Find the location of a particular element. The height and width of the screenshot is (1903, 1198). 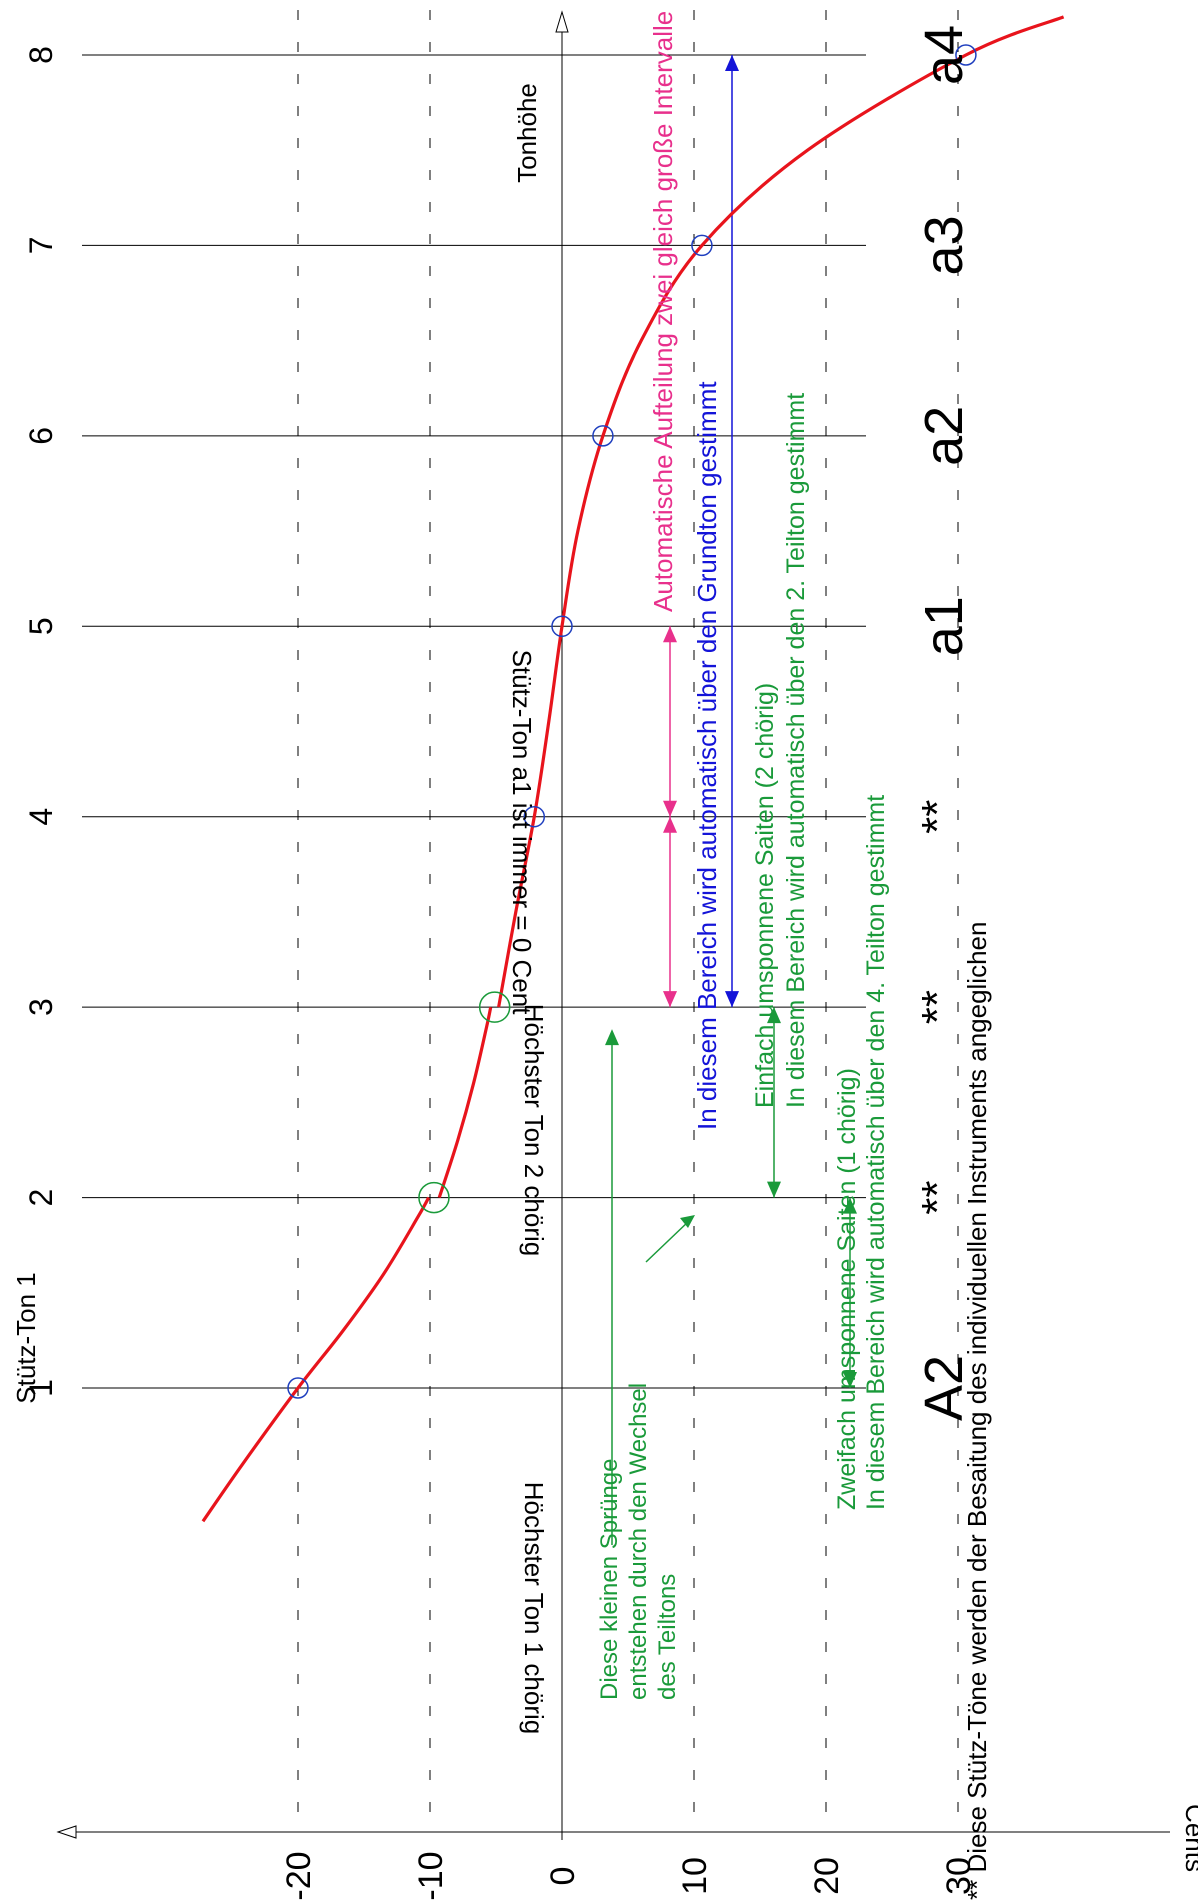

axis-label-stuetz: Stütz-Ton 1 is located at coordinates (26, 1338).